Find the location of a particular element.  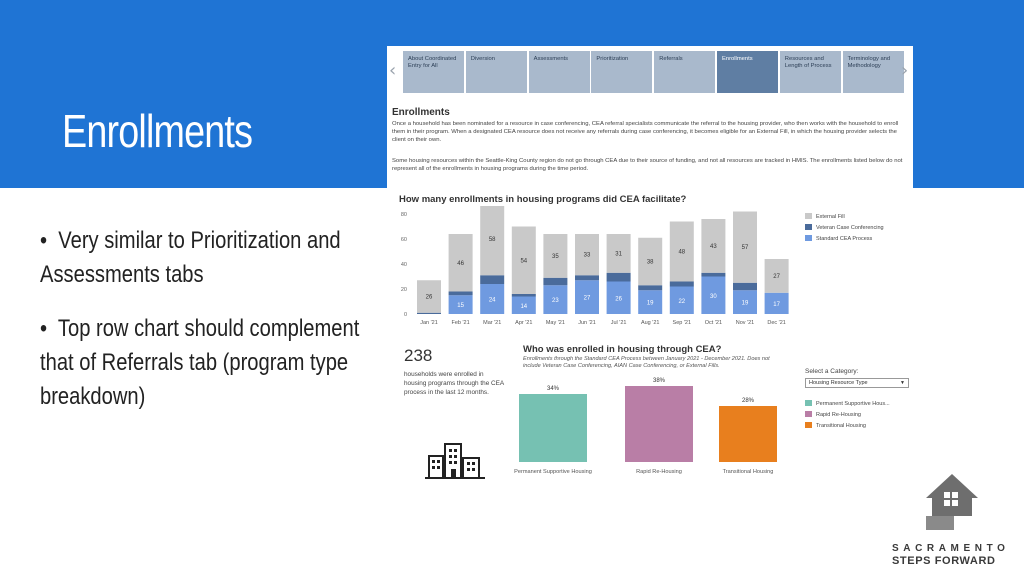

data-label: 14 is located at coordinates (523, 307).